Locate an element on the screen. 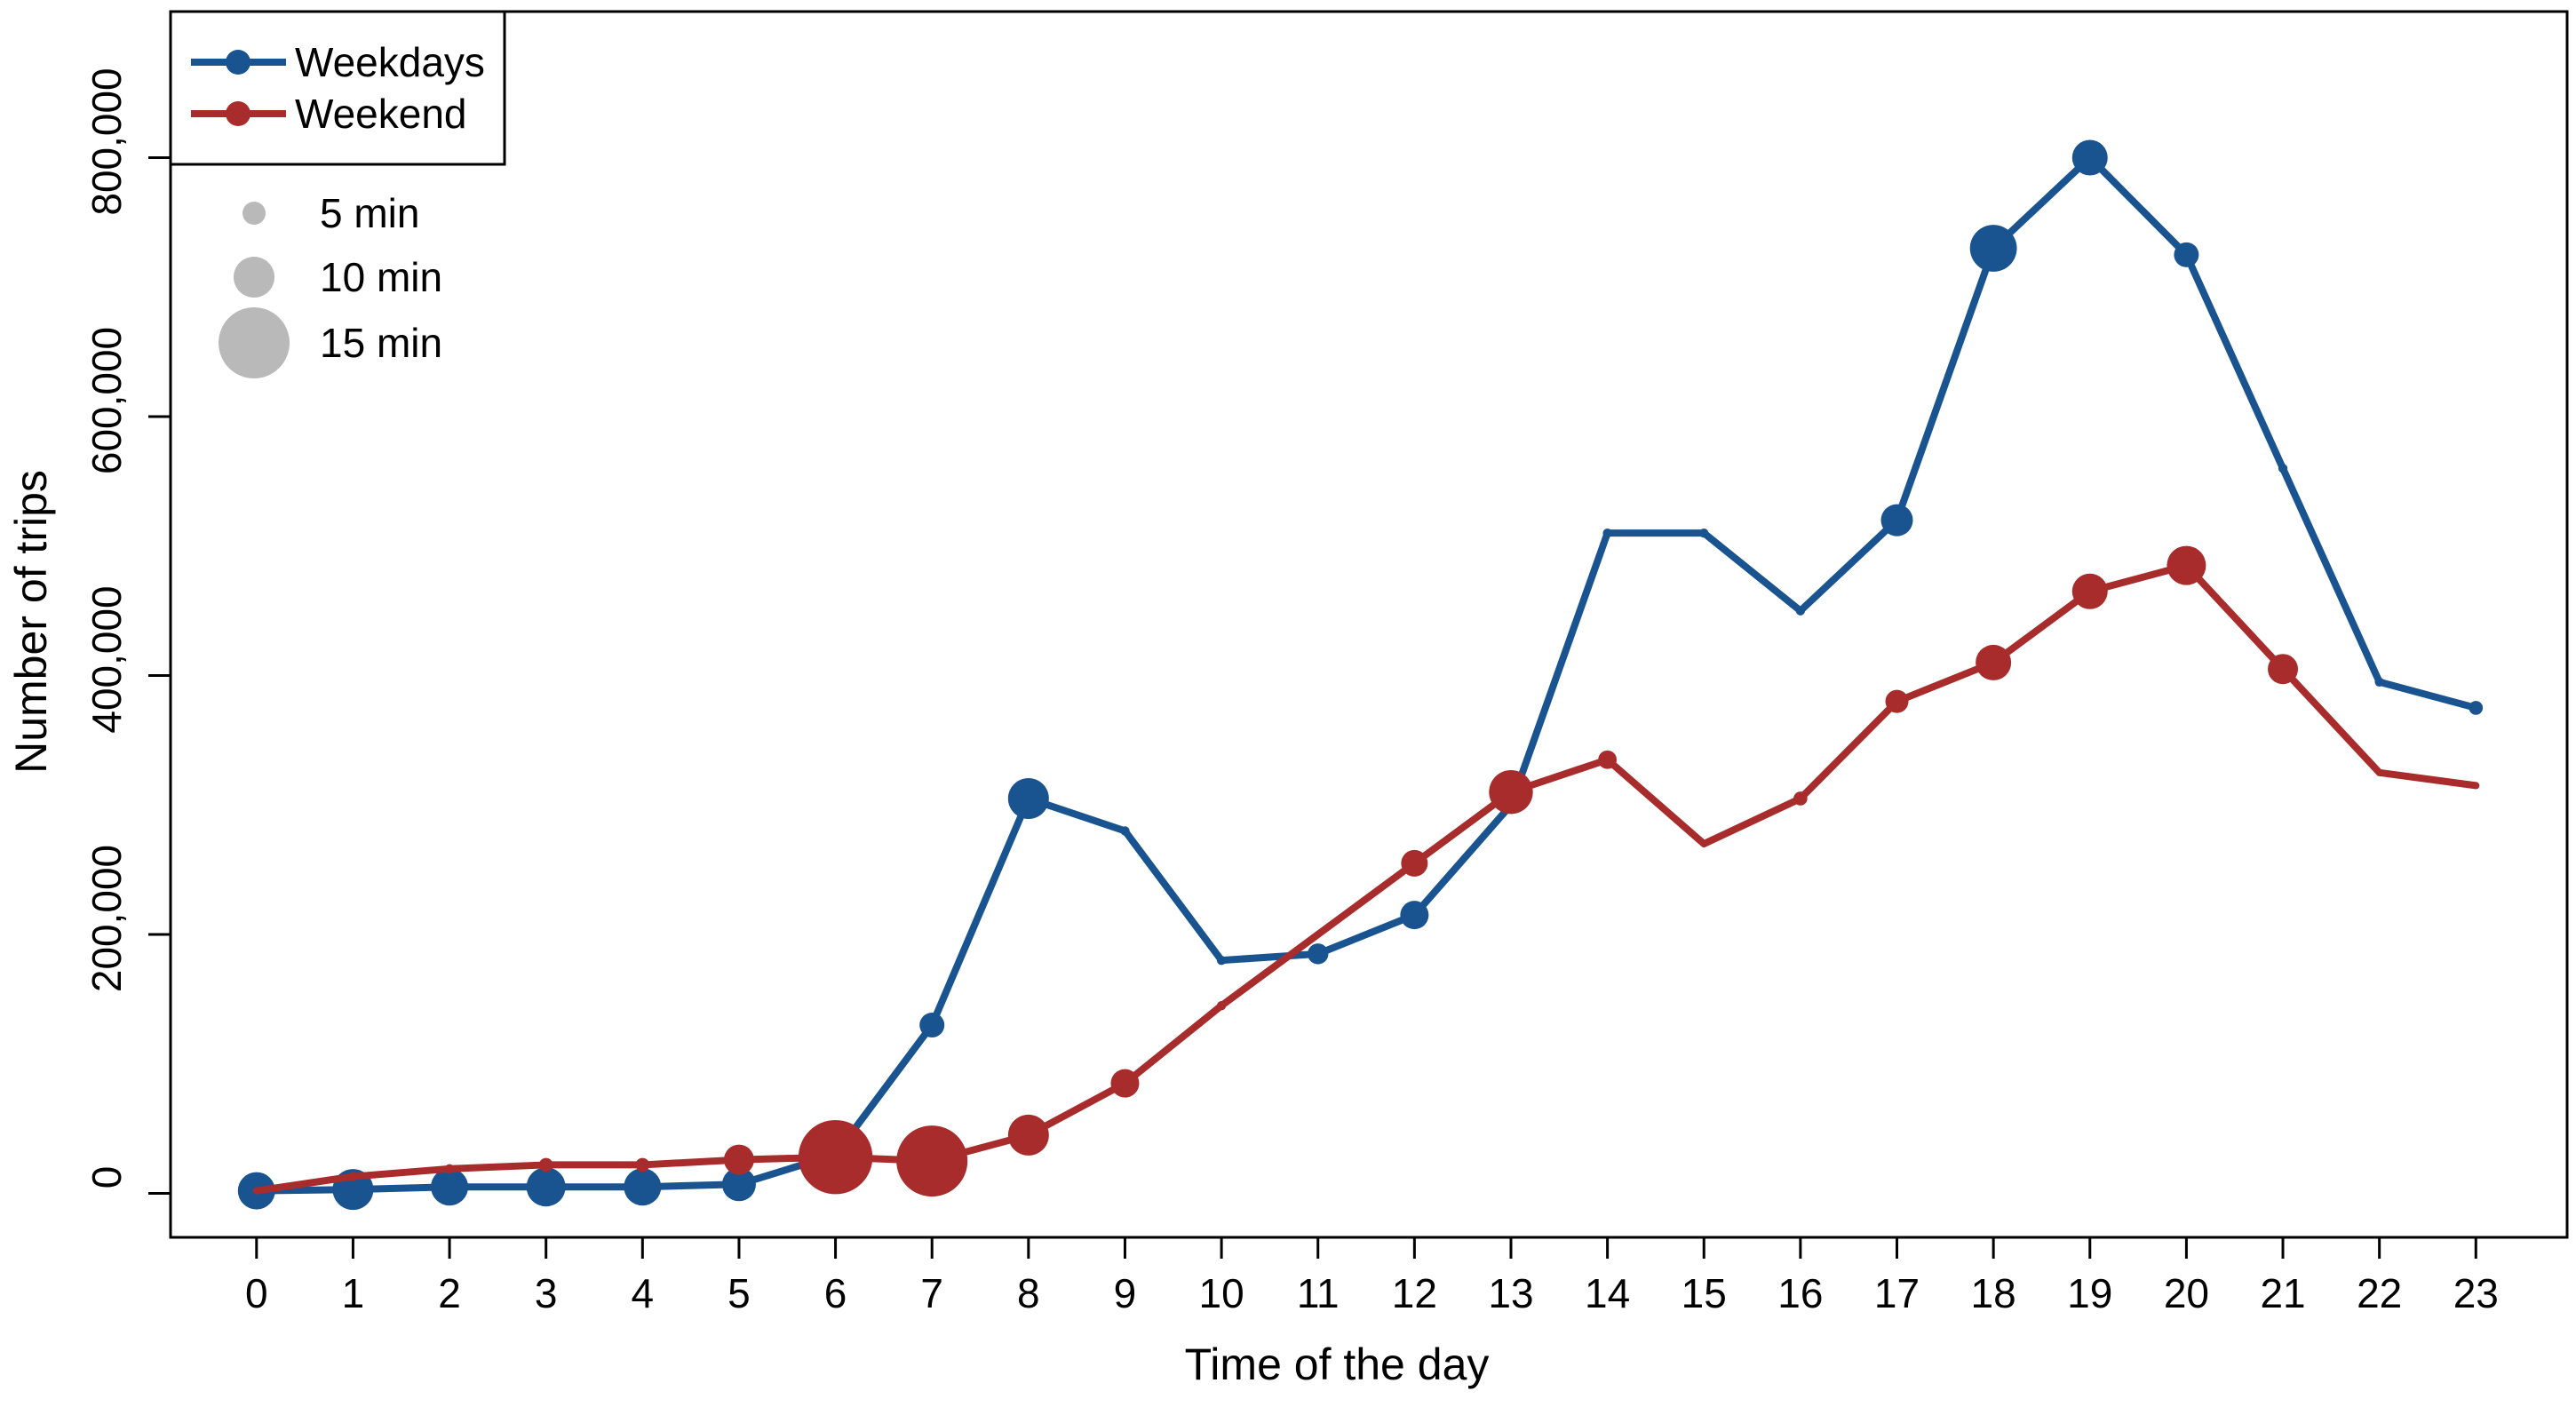 The width and height of the screenshot is (2576, 1407). weekdays-point-h5 is located at coordinates (738, 1184).